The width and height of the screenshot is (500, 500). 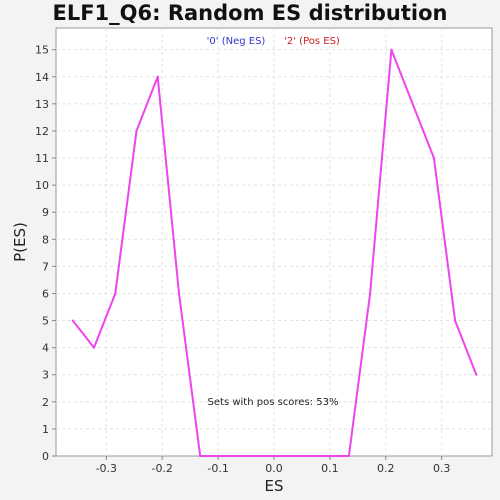 I want to click on y-tick-label: 12, so click(x=42, y=131).